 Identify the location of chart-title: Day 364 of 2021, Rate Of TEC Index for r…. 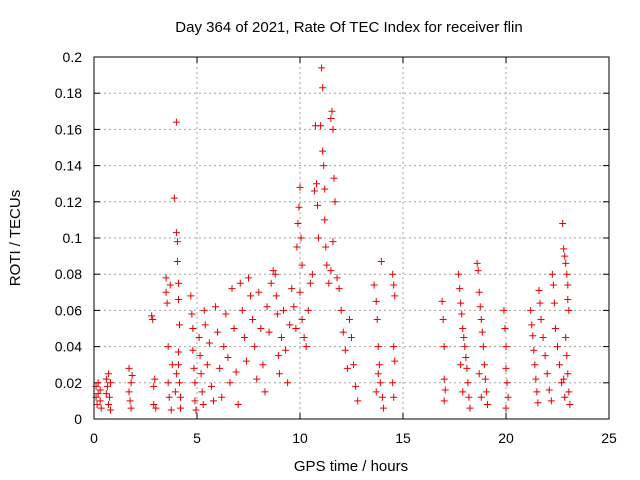
(348, 27).